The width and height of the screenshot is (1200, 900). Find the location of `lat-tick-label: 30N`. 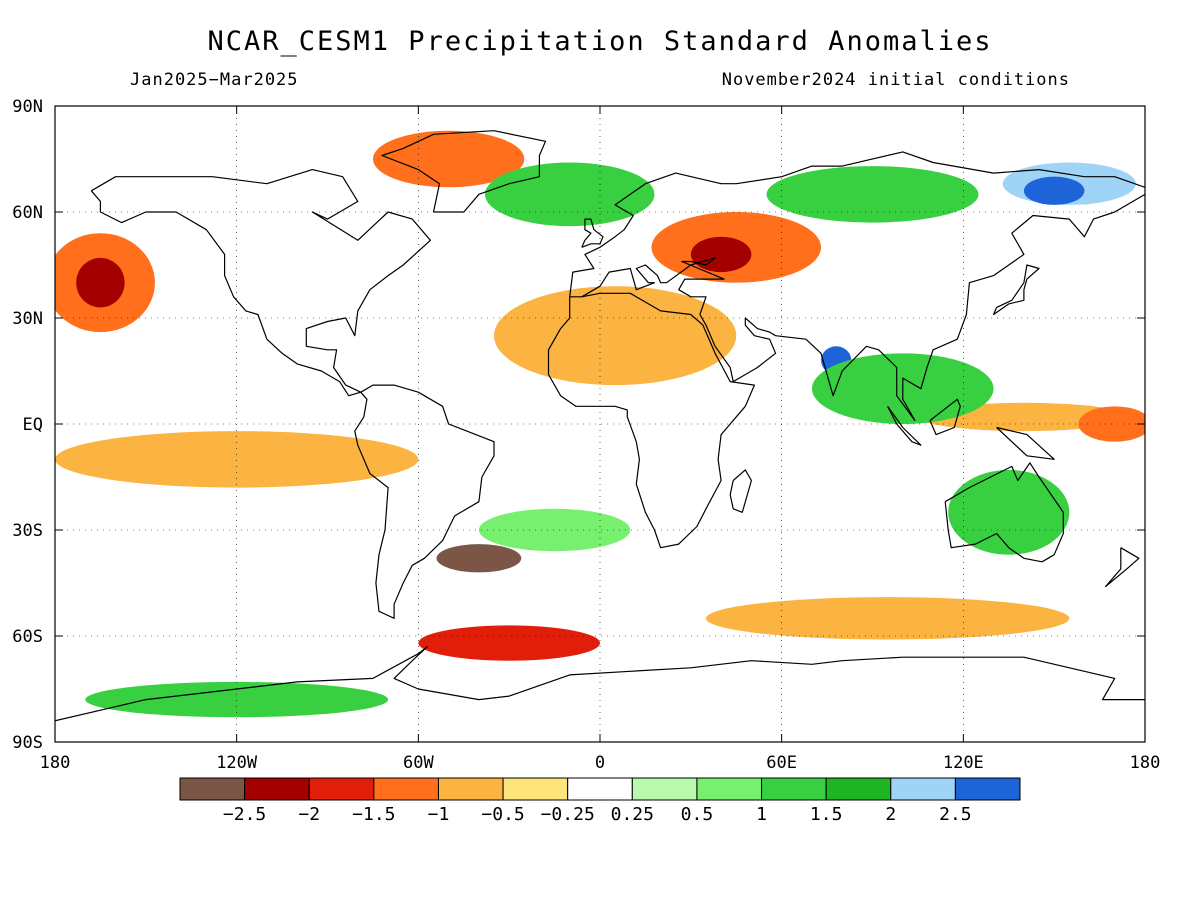

lat-tick-label: 30N is located at coordinates (27, 319).